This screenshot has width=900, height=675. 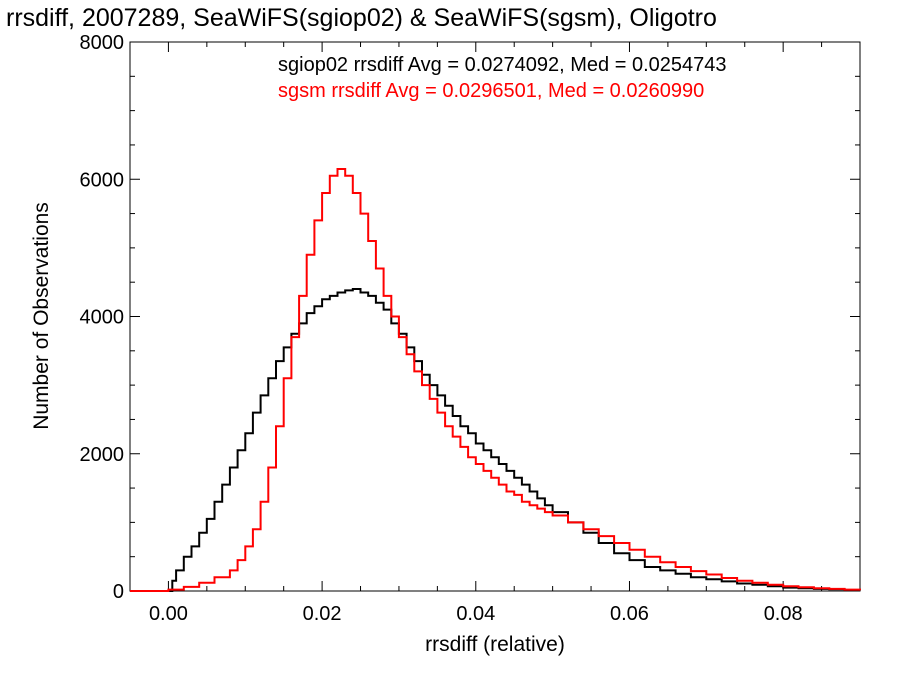 What do you see at coordinates (118, 592) in the screenshot?
I see `y-tick-label: 0` at bounding box center [118, 592].